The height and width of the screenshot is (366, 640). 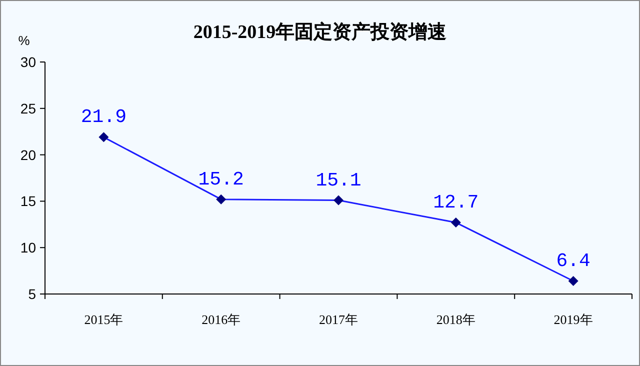 What do you see at coordinates (338, 319) in the screenshot?
I see `x-tick-label: 2017年` at bounding box center [338, 319].